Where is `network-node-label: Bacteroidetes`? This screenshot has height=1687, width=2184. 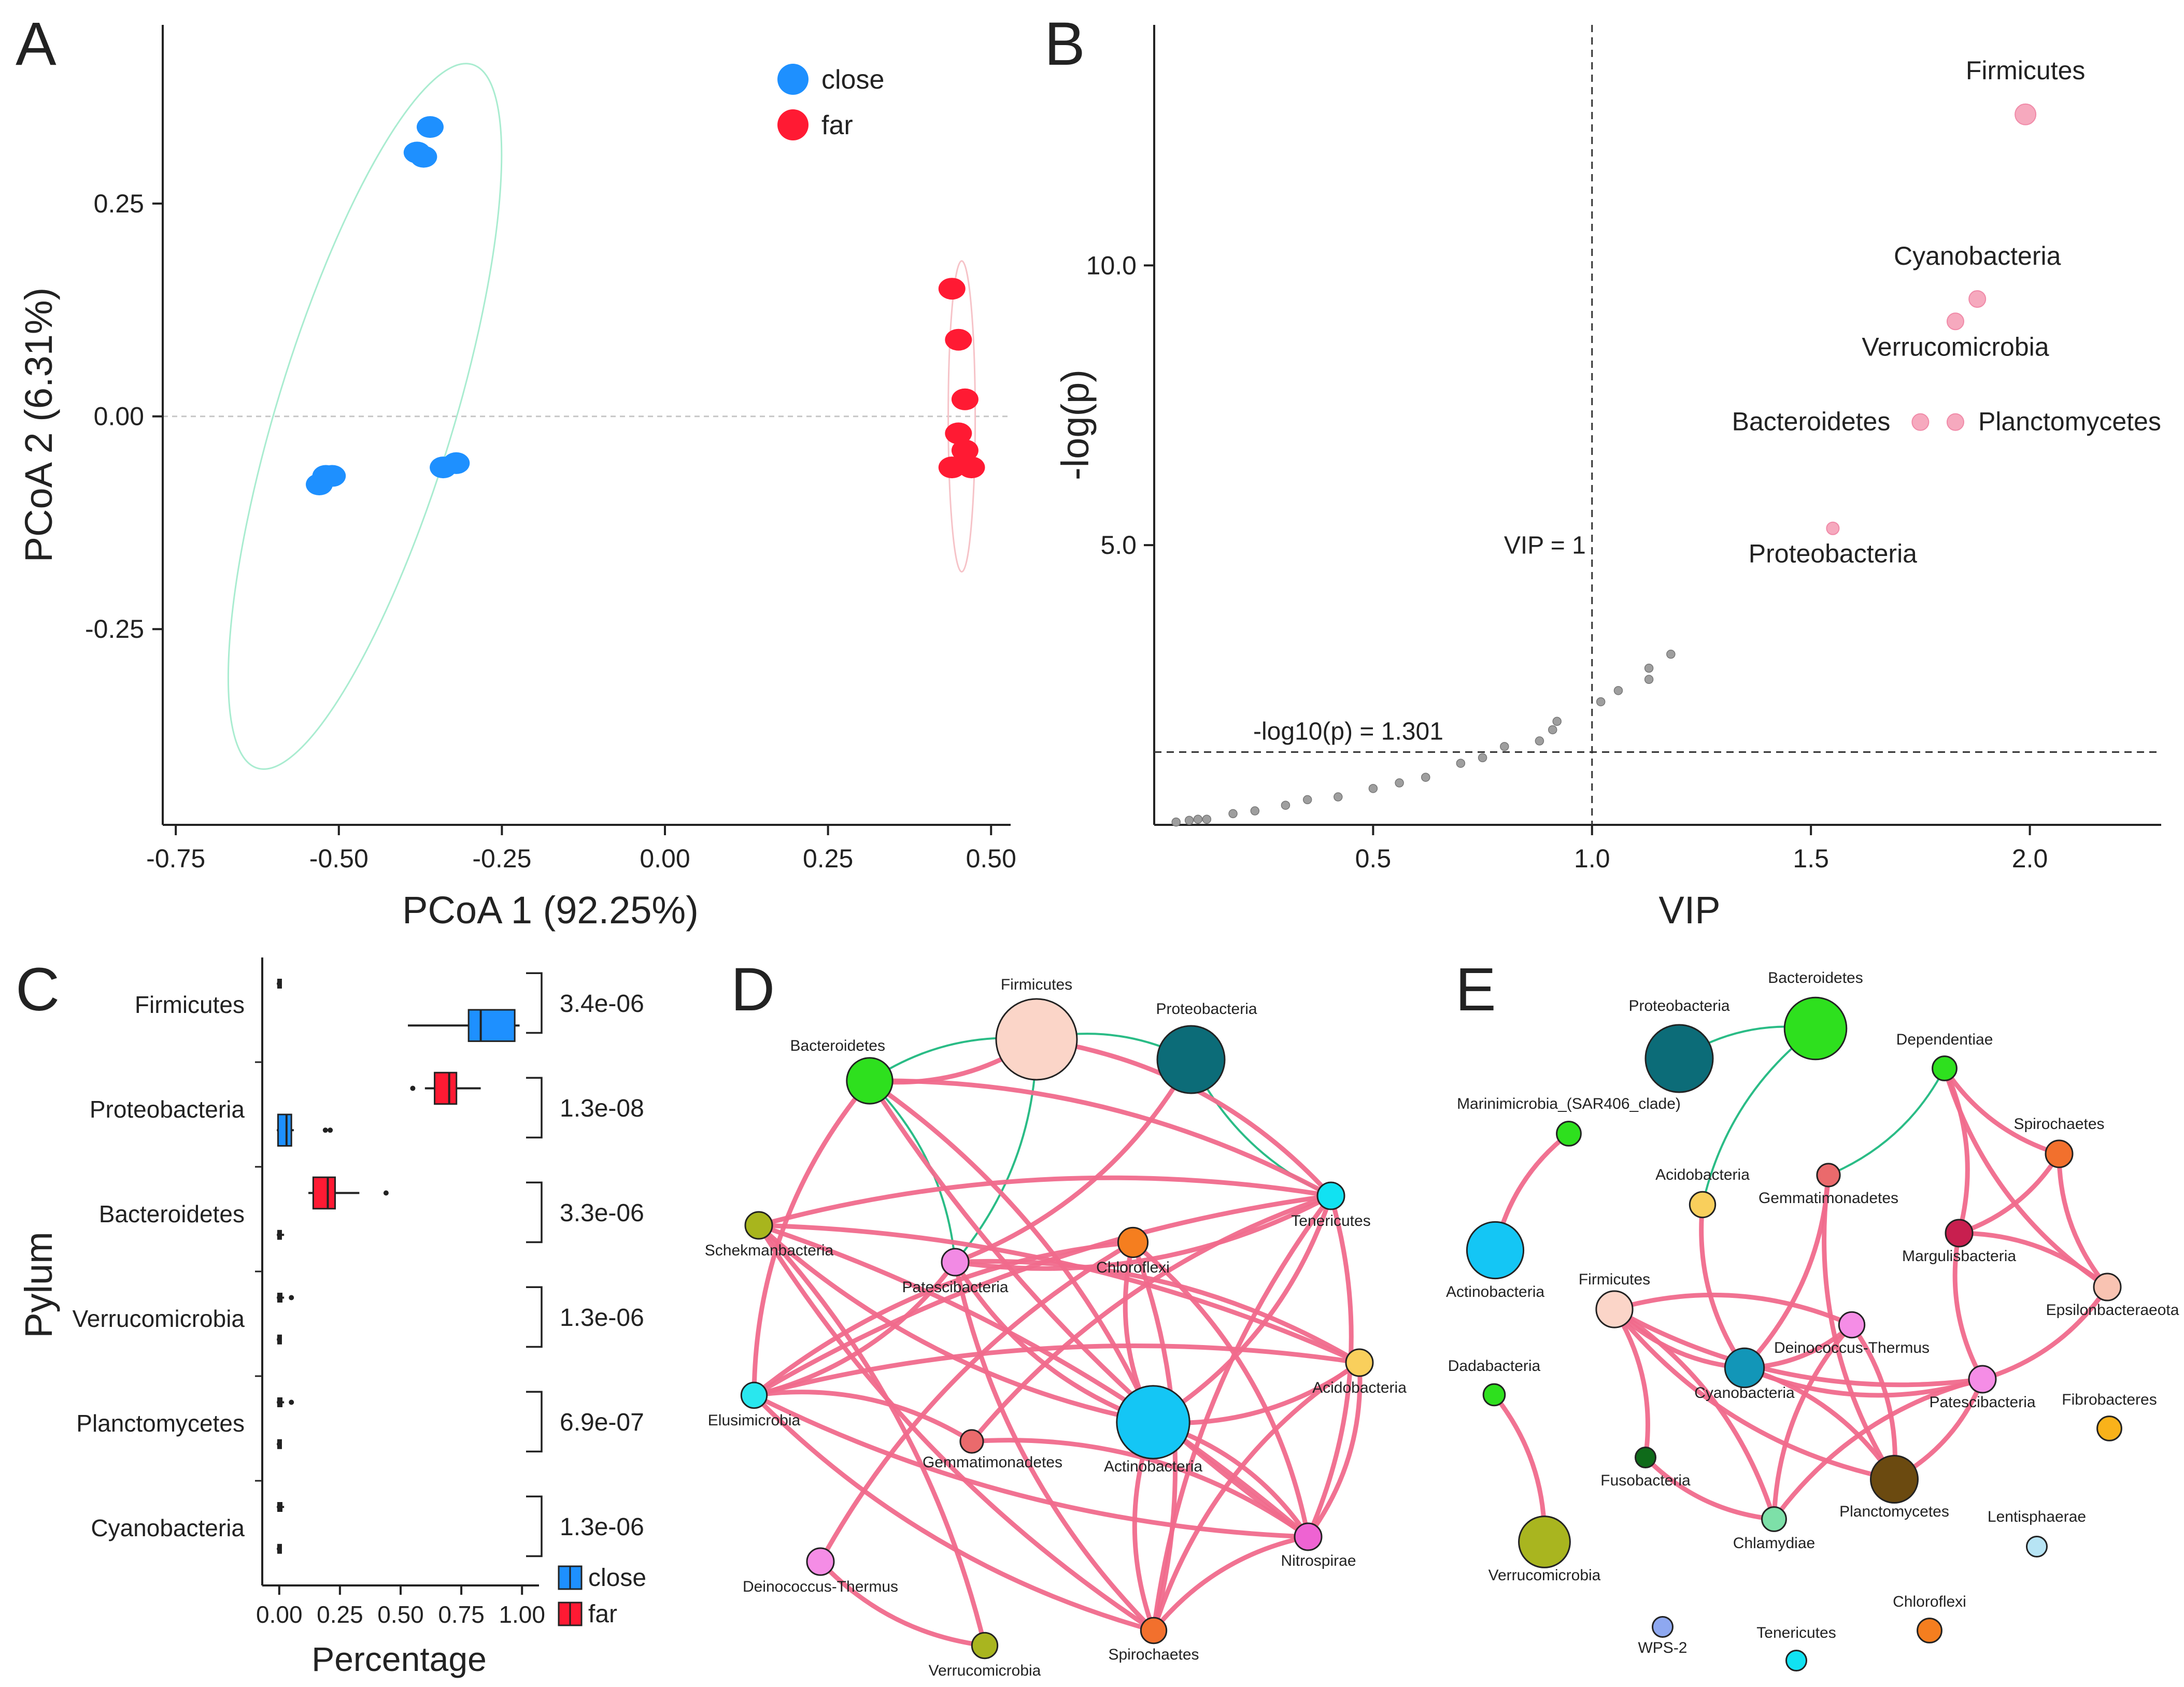 network-node-label: Bacteroidetes is located at coordinates (837, 1045).